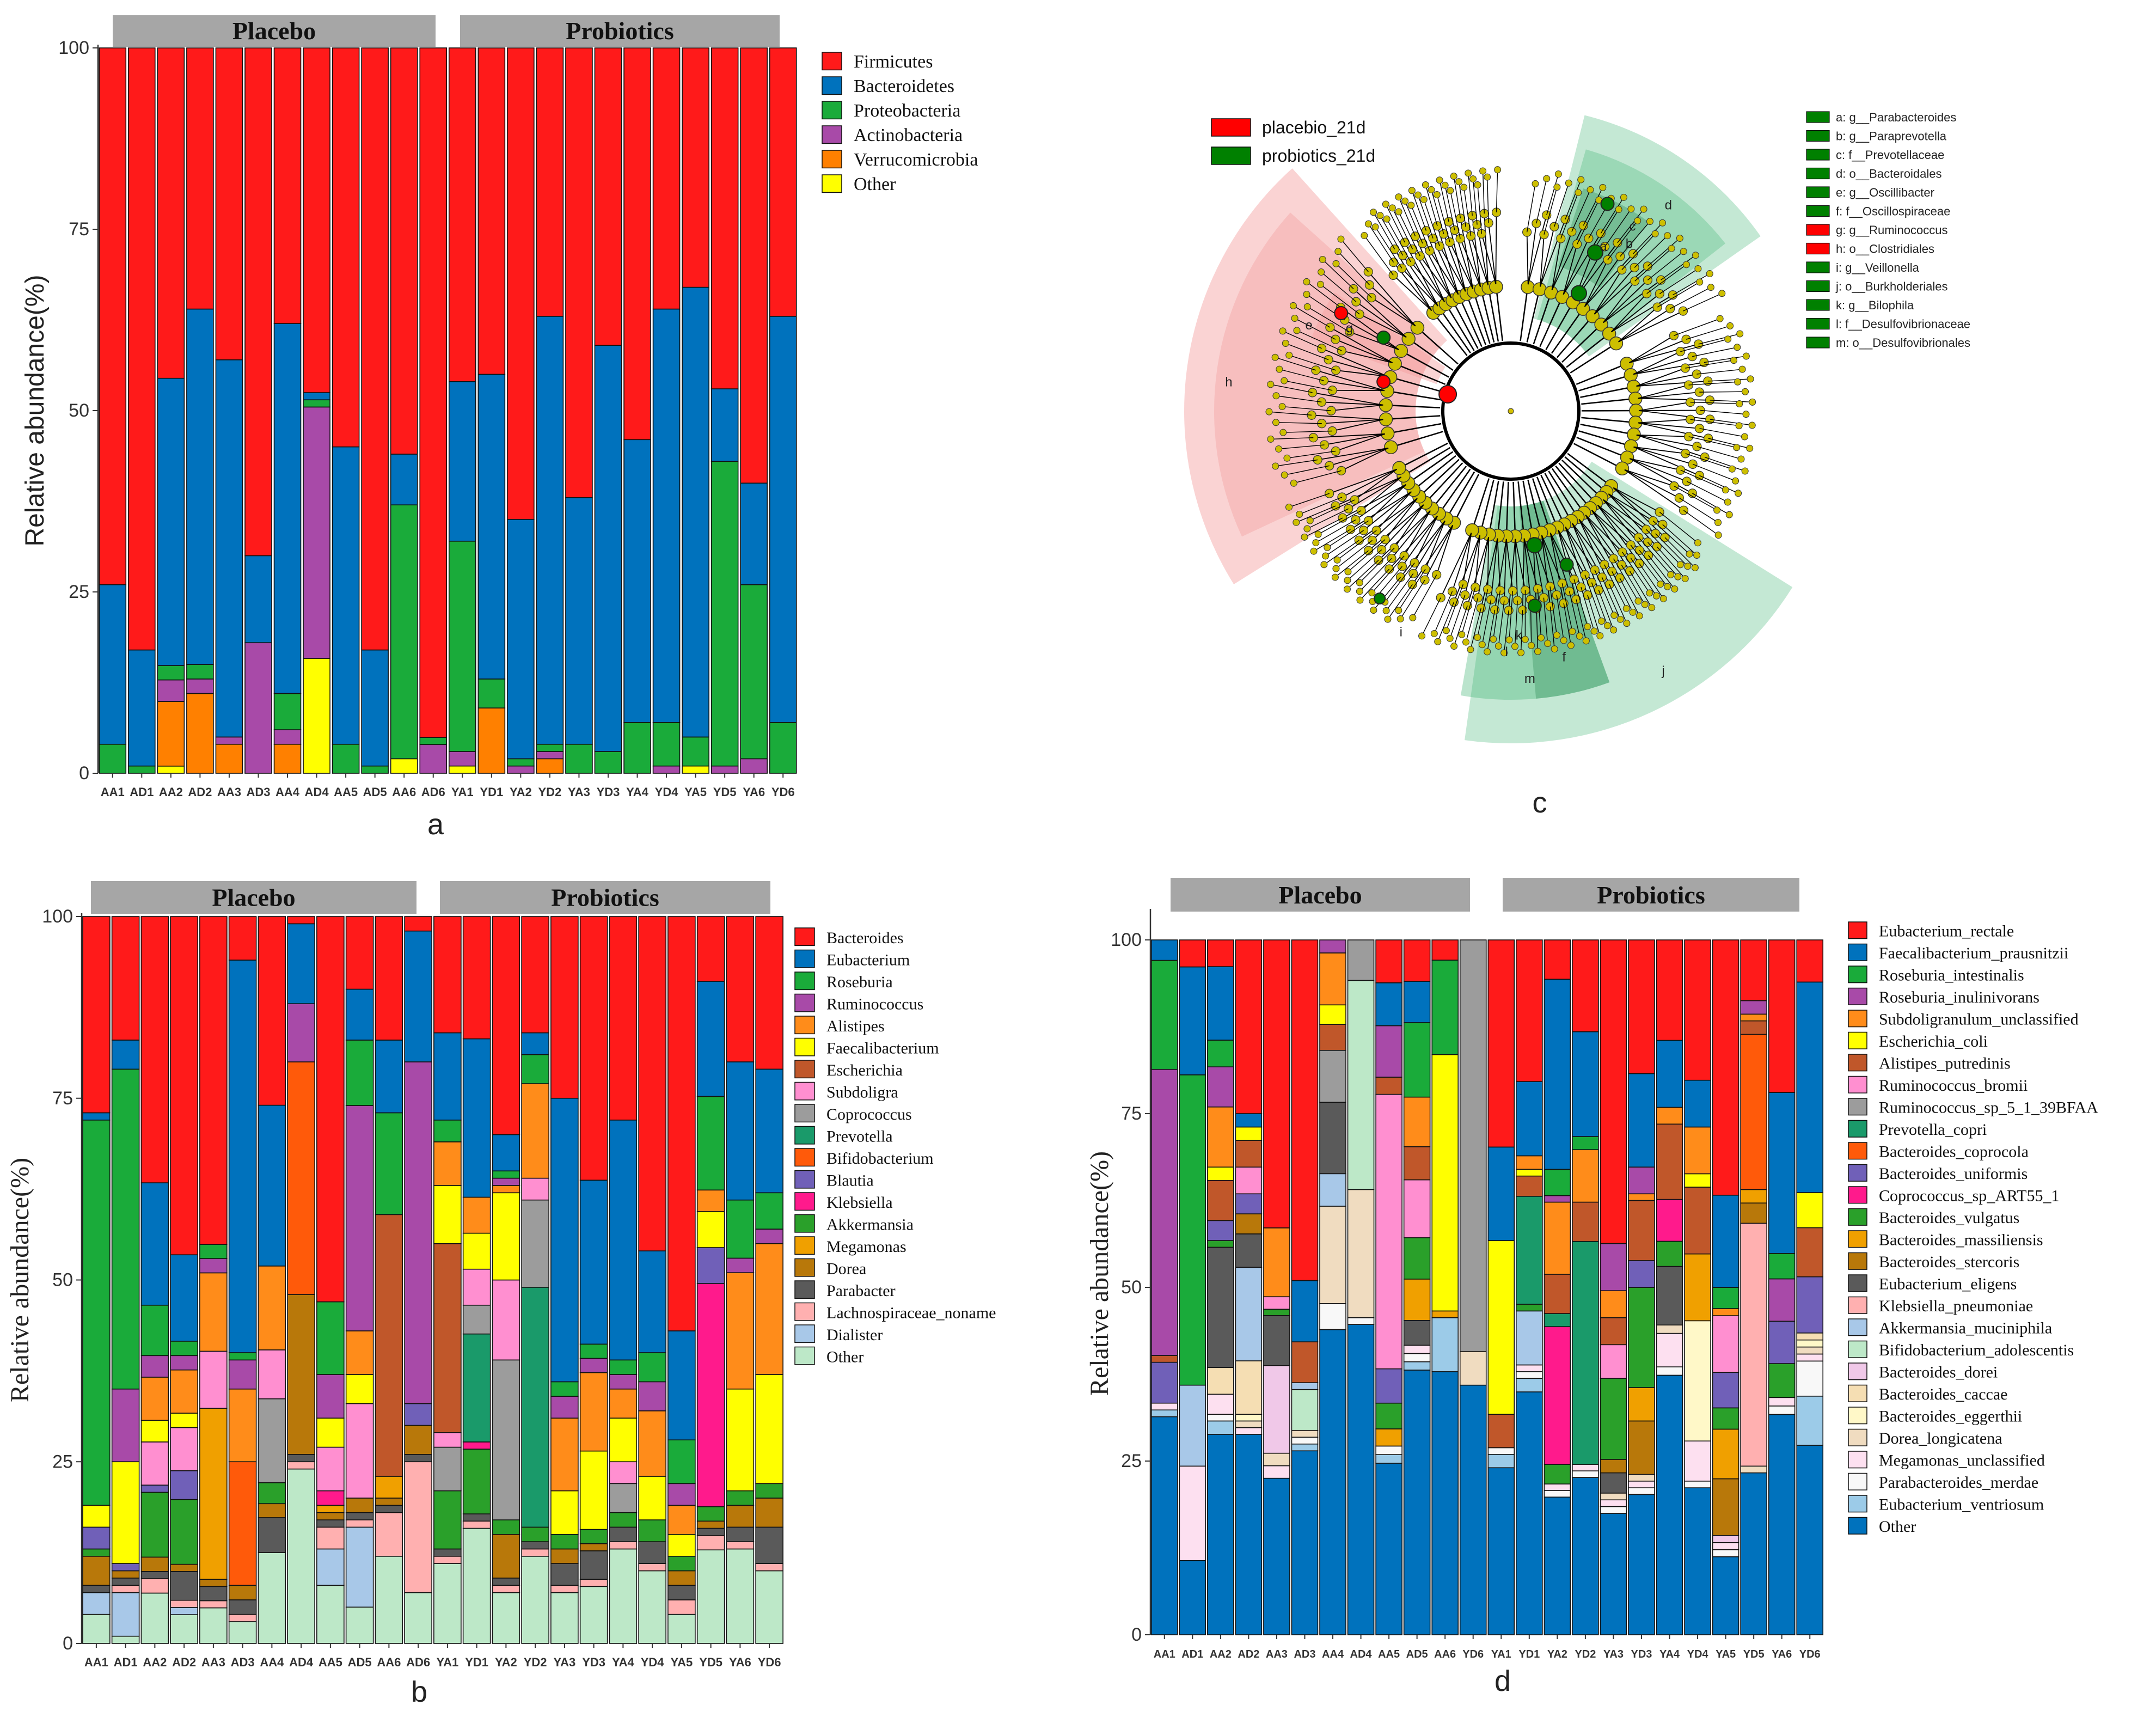 This screenshot has height=1711, width=2156. Describe the element at coordinates (1633, 387) in the screenshot. I see `clade-node` at that location.